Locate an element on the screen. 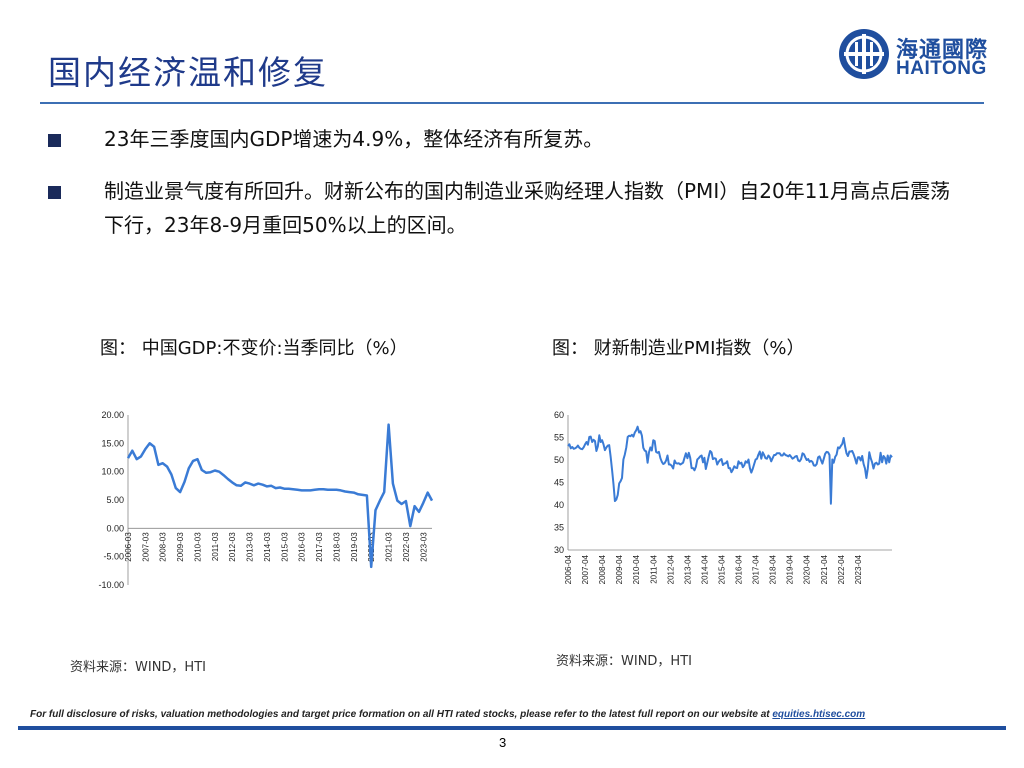 This screenshot has width=1024, height=768. gdp-x-tick-label: 2021-03 is located at coordinates (389, 547).